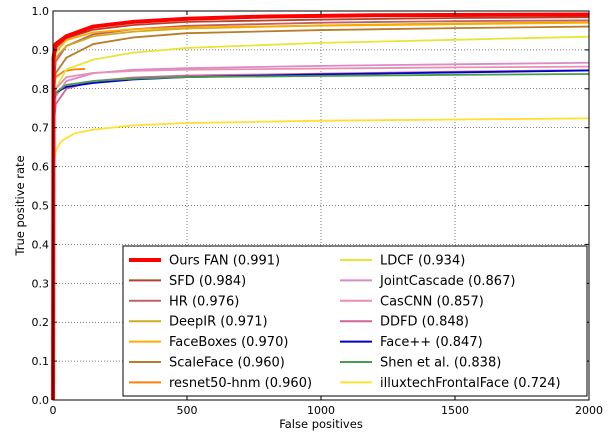 This screenshot has width=615, height=433. Describe the element at coordinates (41, 206) in the screenshot. I see `y-tick-label: 0.5` at that location.